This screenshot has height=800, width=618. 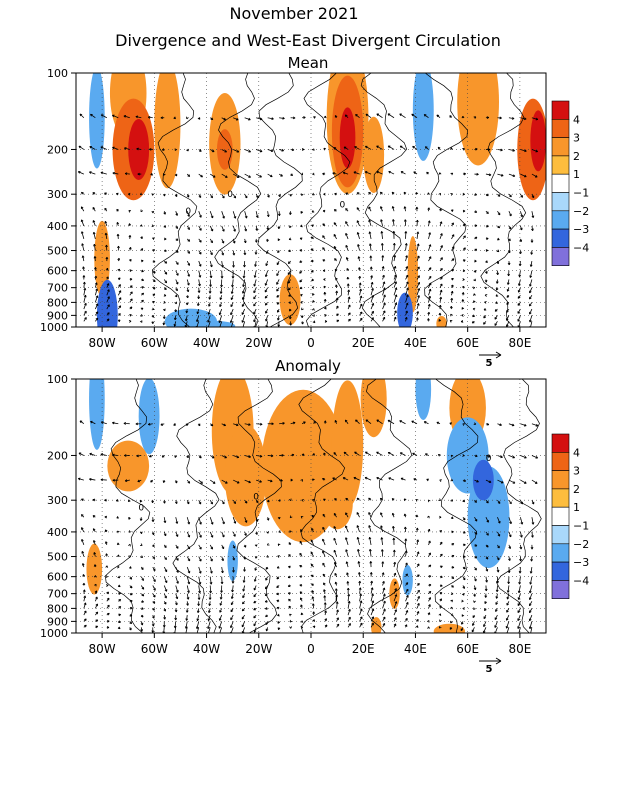 What do you see at coordinates (102, 649) in the screenshot?
I see `anomaly-xtick-label-0: 80W` at bounding box center [102, 649].